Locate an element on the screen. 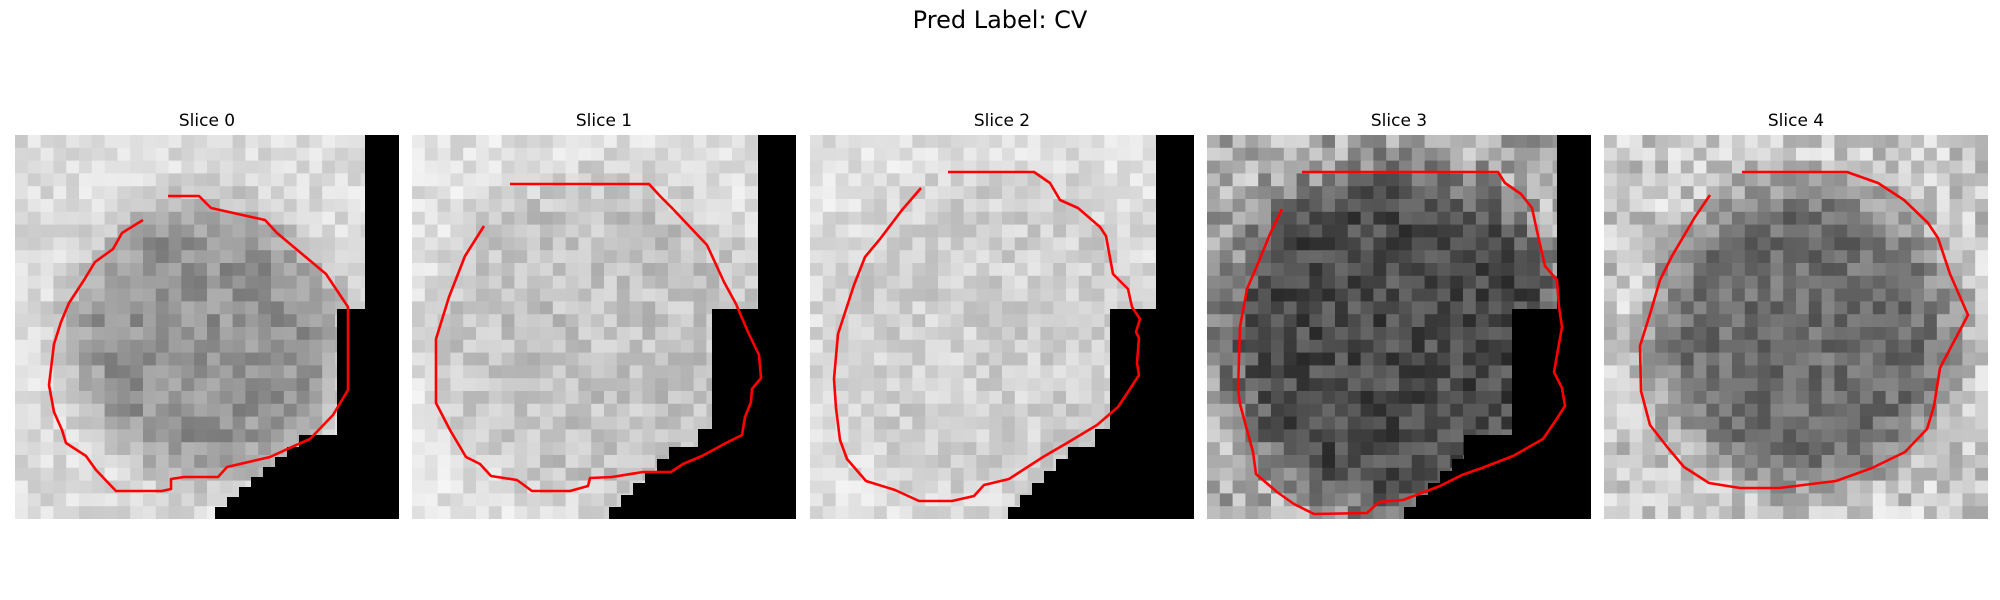 The height and width of the screenshot is (600, 2000). slice-title-1: Slice 1 is located at coordinates (604, 121).